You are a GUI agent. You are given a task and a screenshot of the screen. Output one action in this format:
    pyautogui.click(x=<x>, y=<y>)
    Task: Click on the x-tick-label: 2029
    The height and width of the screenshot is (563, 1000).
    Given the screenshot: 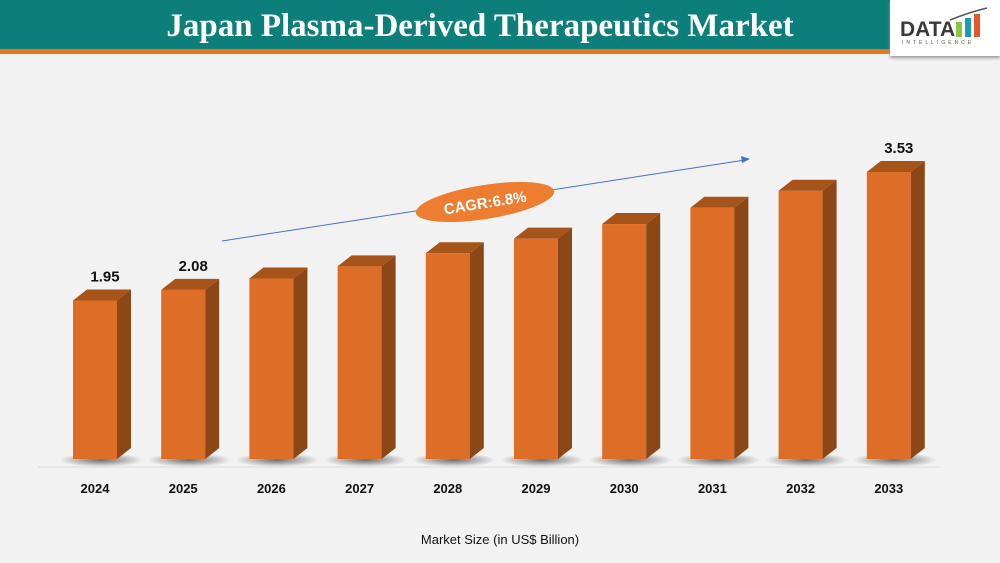 What is the action you would take?
    pyautogui.click(x=536, y=488)
    